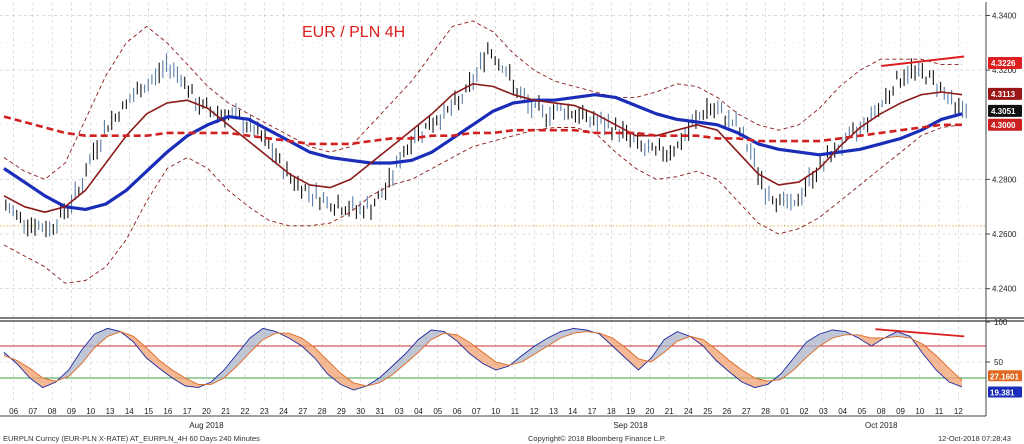  What do you see at coordinates (688, 411) in the screenshot?
I see `x-day-label: 24` at bounding box center [688, 411].